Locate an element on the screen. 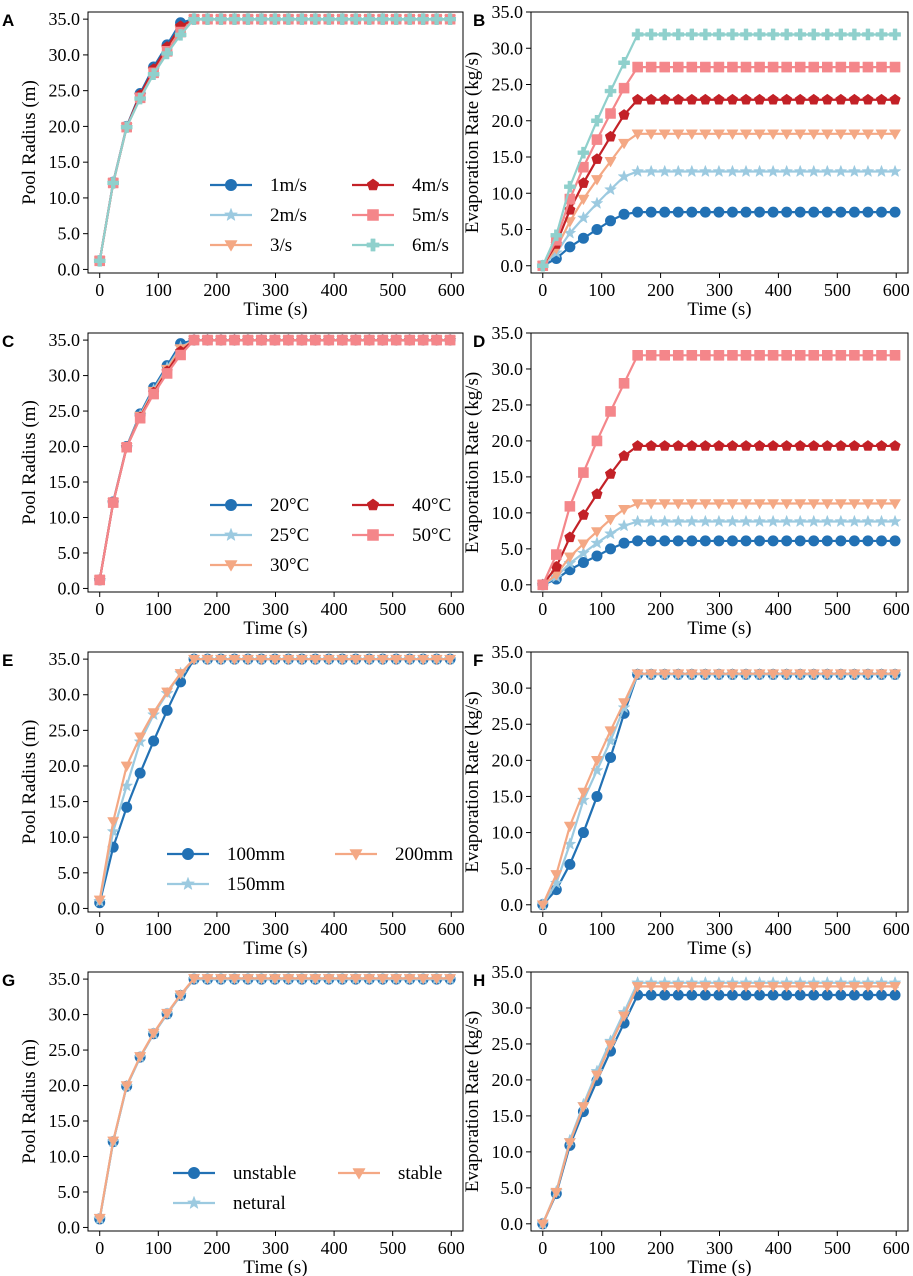  legend-entry: 200mm is located at coordinates (394, 854).